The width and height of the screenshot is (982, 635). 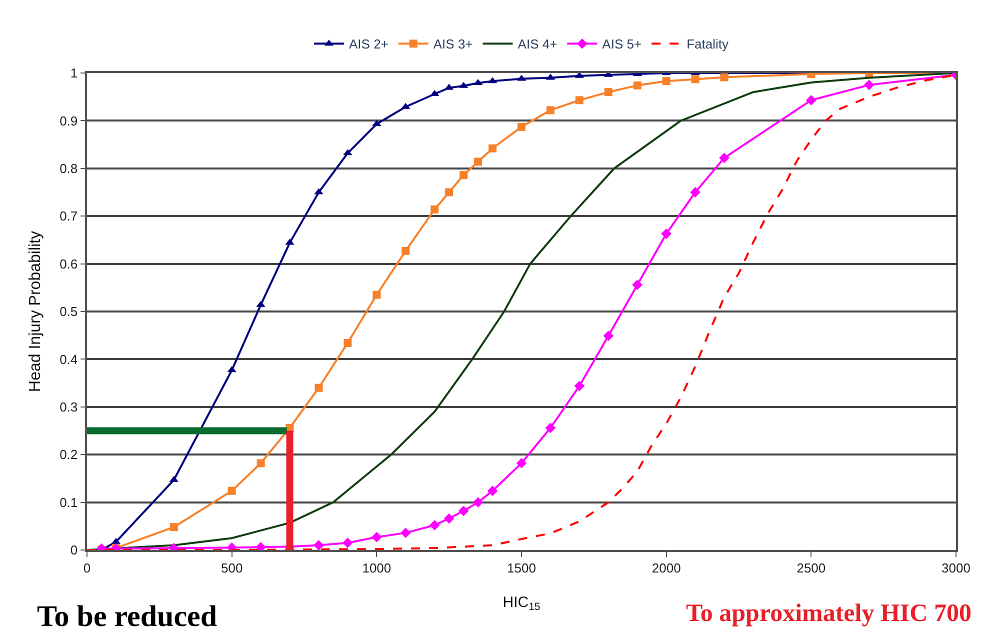 I want to click on text: To be reduced, so click(x=127, y=616).